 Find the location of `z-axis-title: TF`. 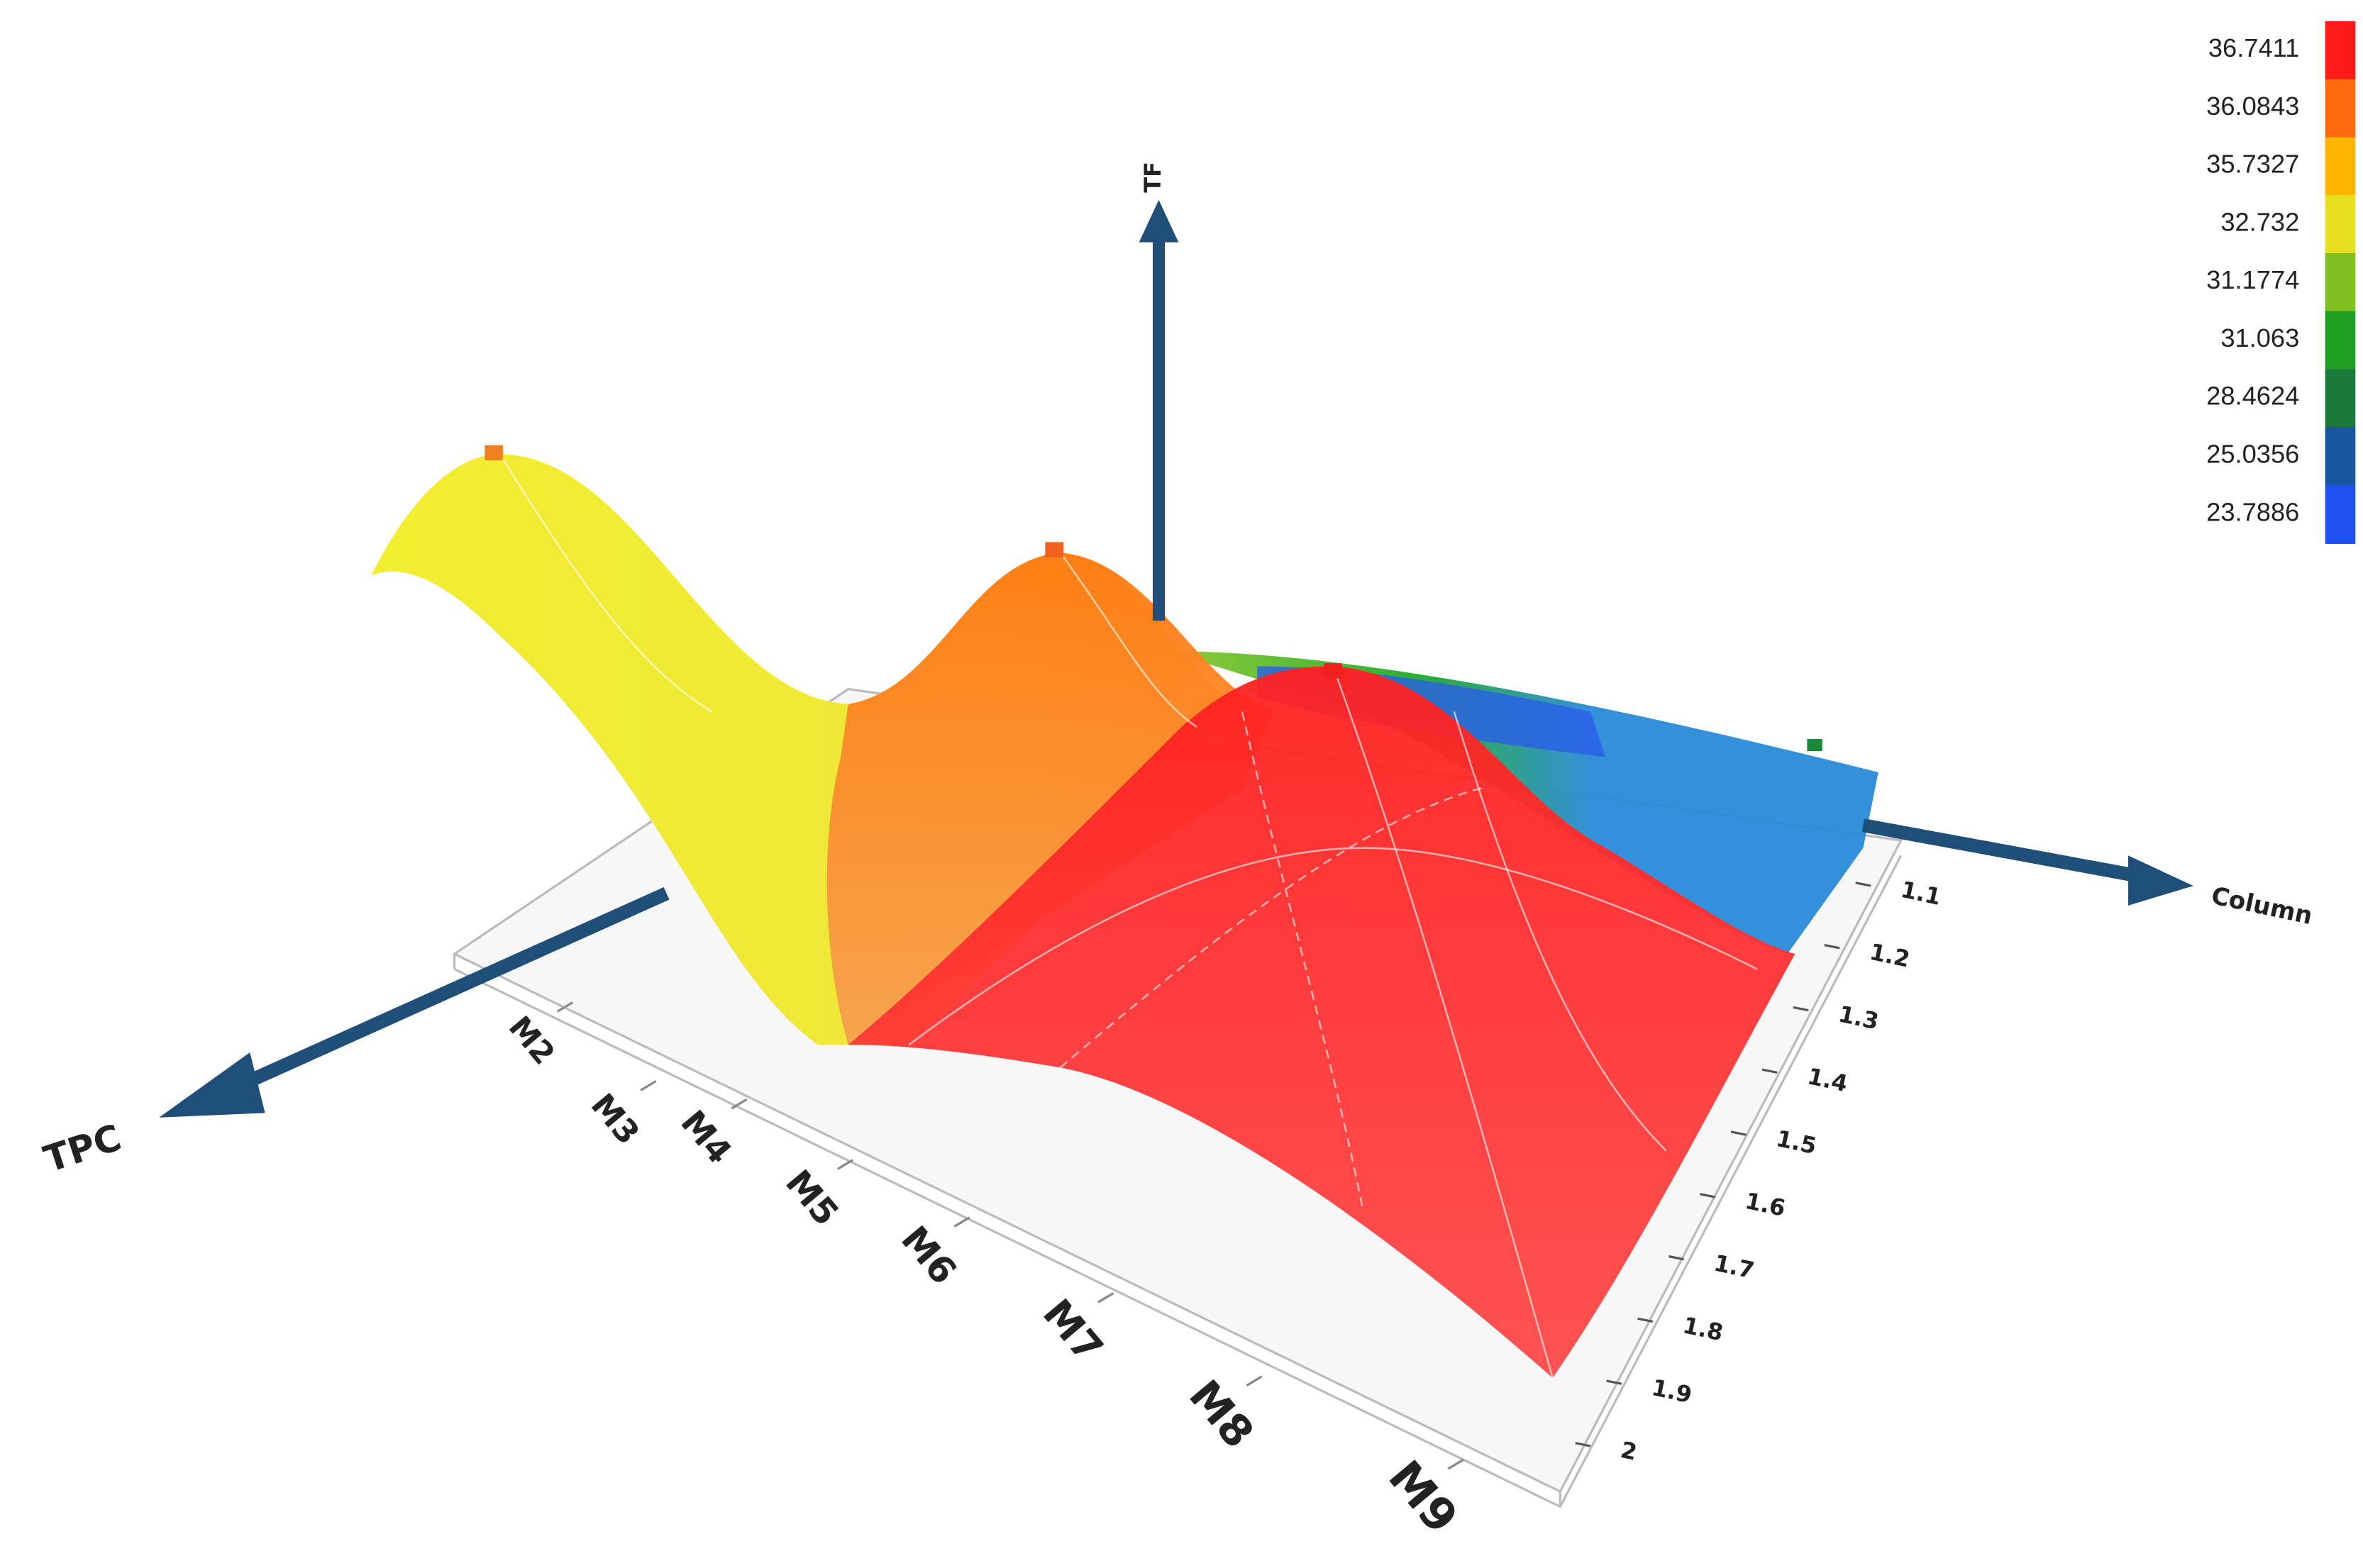

z-axis-title: TF is located at coordinates (1153, 177).